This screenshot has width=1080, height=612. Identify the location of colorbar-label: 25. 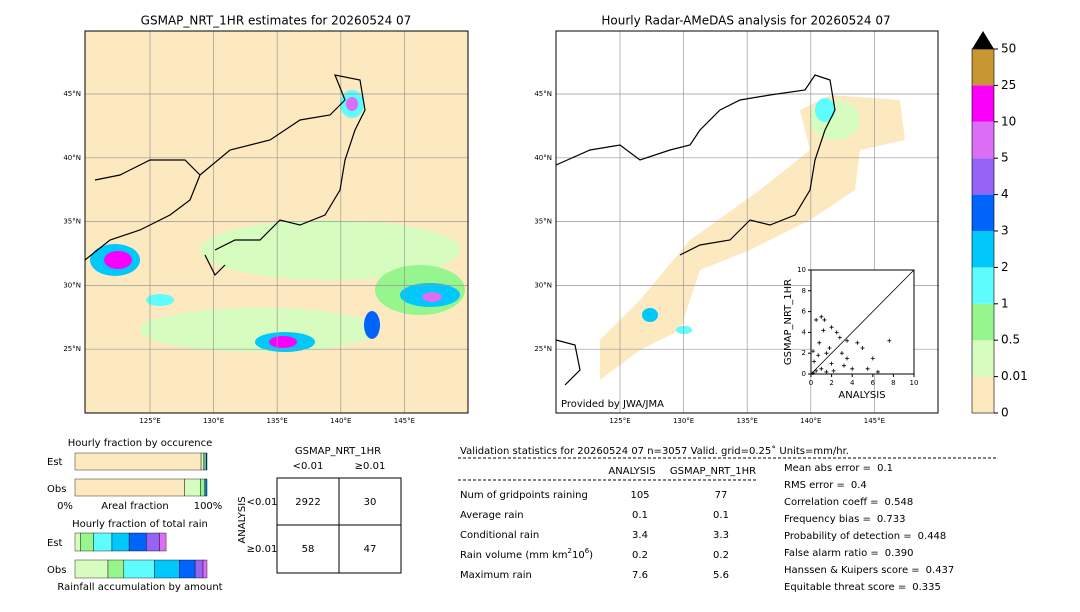
(1008, 85).